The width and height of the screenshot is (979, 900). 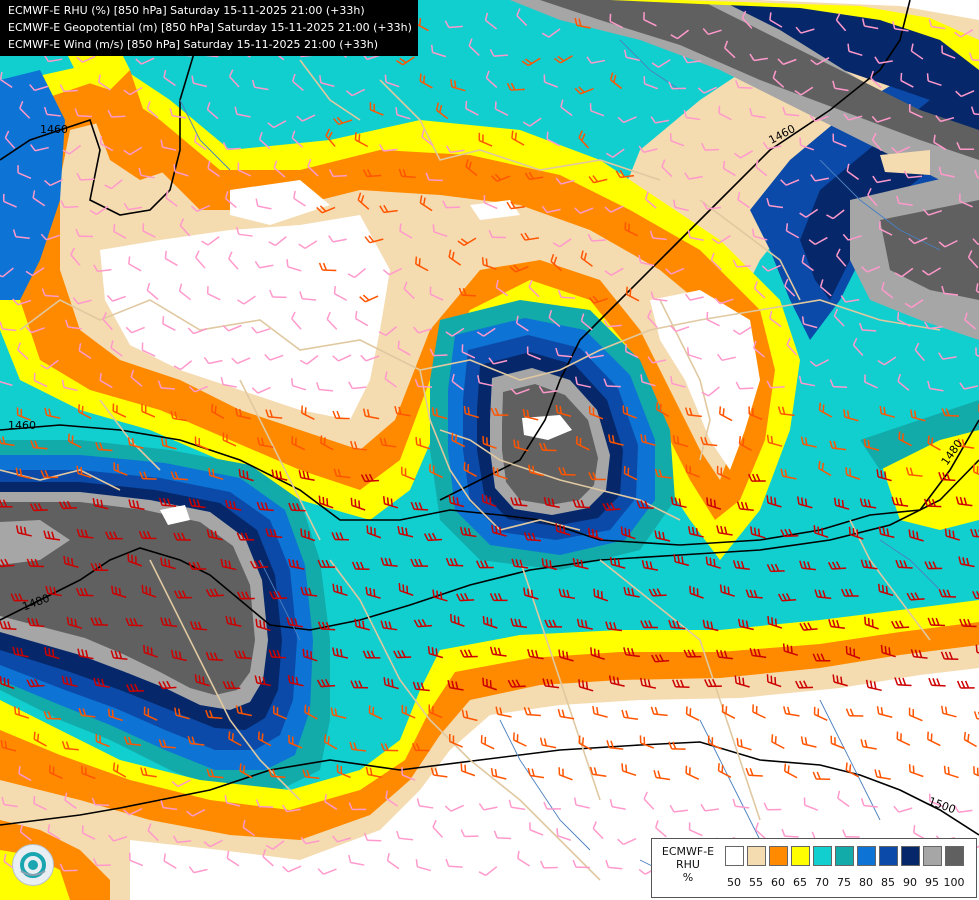 What do you see at coordinates (688, 851) in the screenshot?
I see `legend-model: ECMWF-E` at bounding box center [688, 851].